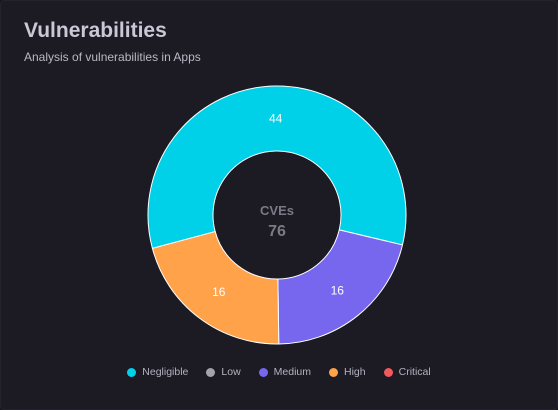  What do you see at coordinates (276, 119) in the screenshot?
I see `slice-value-negligible: 44` at bounding box center [276, 119].